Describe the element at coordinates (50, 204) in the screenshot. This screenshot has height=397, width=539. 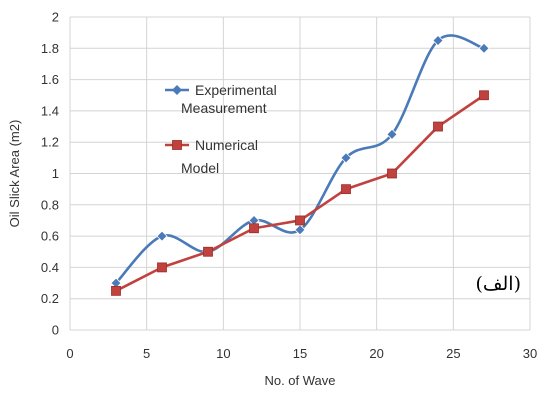
I see `y-tick-label: 0.8` at that location.